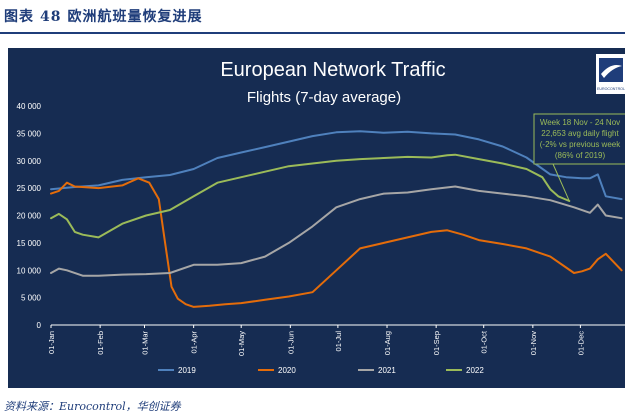 Image resolution: width=625 pixels, height=420 pixels. What do you see at coordinates (135, 17) in the screenshot?
I see `figure-caption: 欧洲航班量恢复进展` at bounding box center [135, 17].